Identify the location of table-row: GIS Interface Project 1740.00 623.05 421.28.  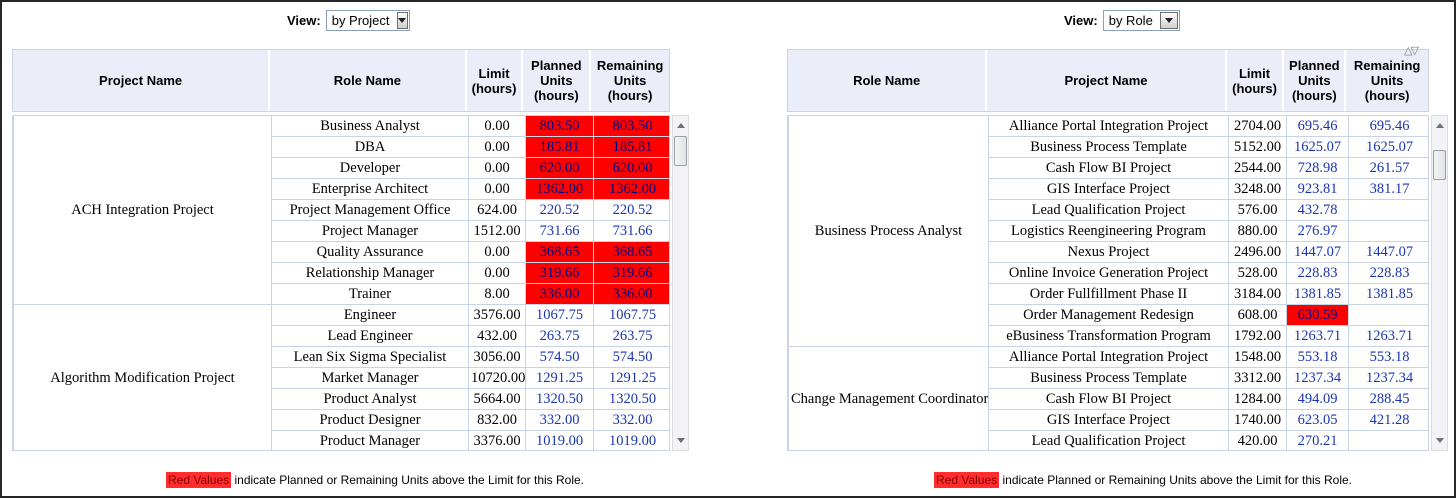
(1108, 420).